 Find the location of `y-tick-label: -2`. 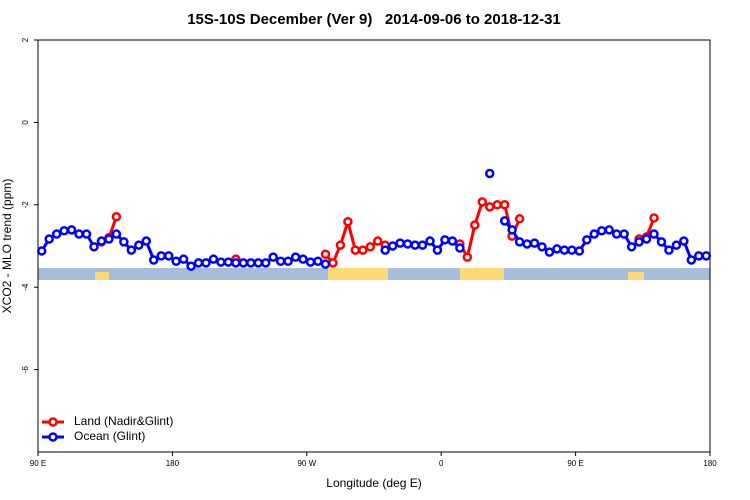

y-tick-label: -2 is located at coordinates (25, 205).